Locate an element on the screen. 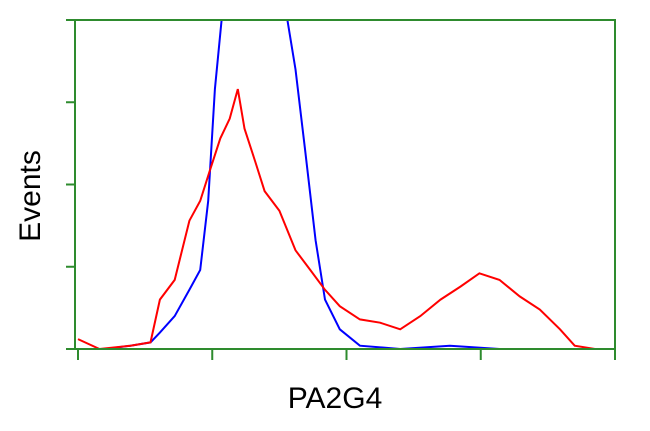 The height and width of the screenshot is (431, 650). x-axis-label: PA2G4 is located at coordinates (335, 398).